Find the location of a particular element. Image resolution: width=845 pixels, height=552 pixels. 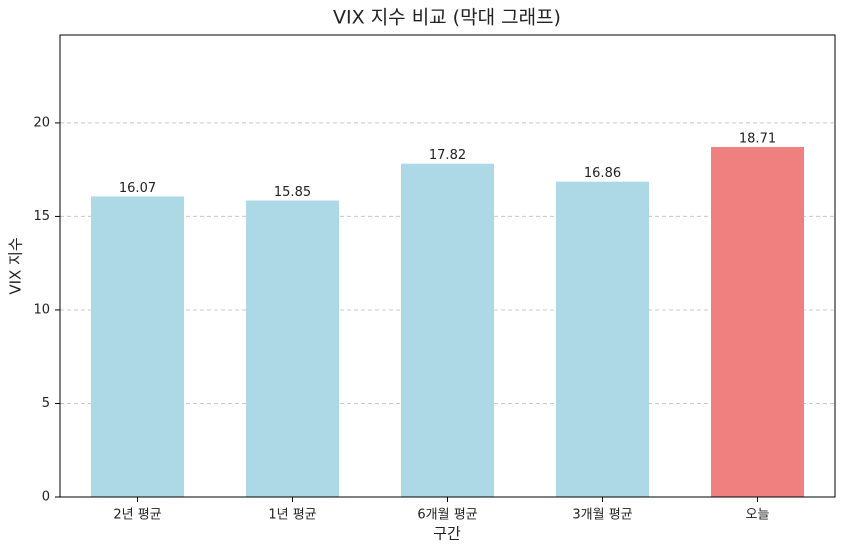

value-label: 16.07 is located at coordinates (137, 188).